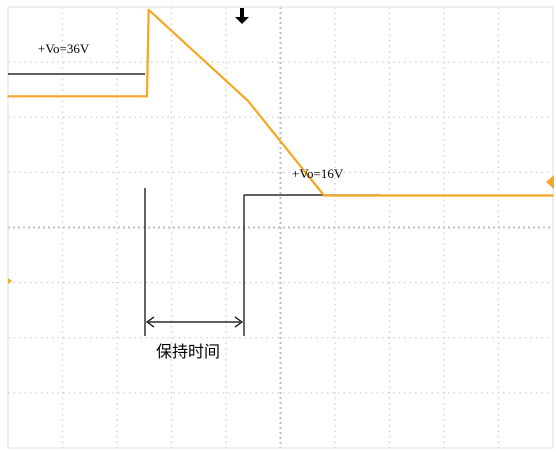 This screenshot has width=556, height=452. I want to click on down-arrow-icon, so click(242, 20).